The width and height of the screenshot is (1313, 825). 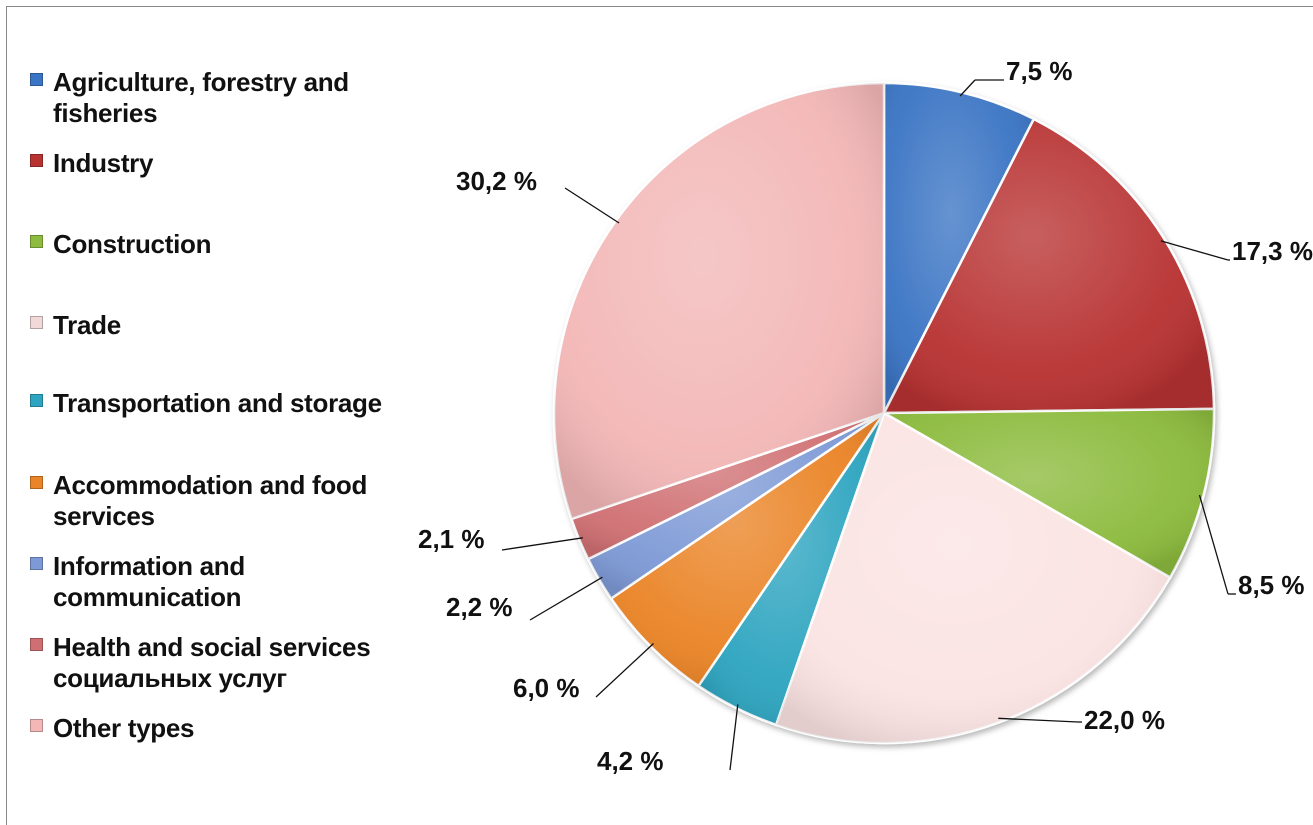 What do you see at coordinates (210, 500) in the screenshot?
I see `legend-label: Accommodation and food services` at bounding box center [210, 500].